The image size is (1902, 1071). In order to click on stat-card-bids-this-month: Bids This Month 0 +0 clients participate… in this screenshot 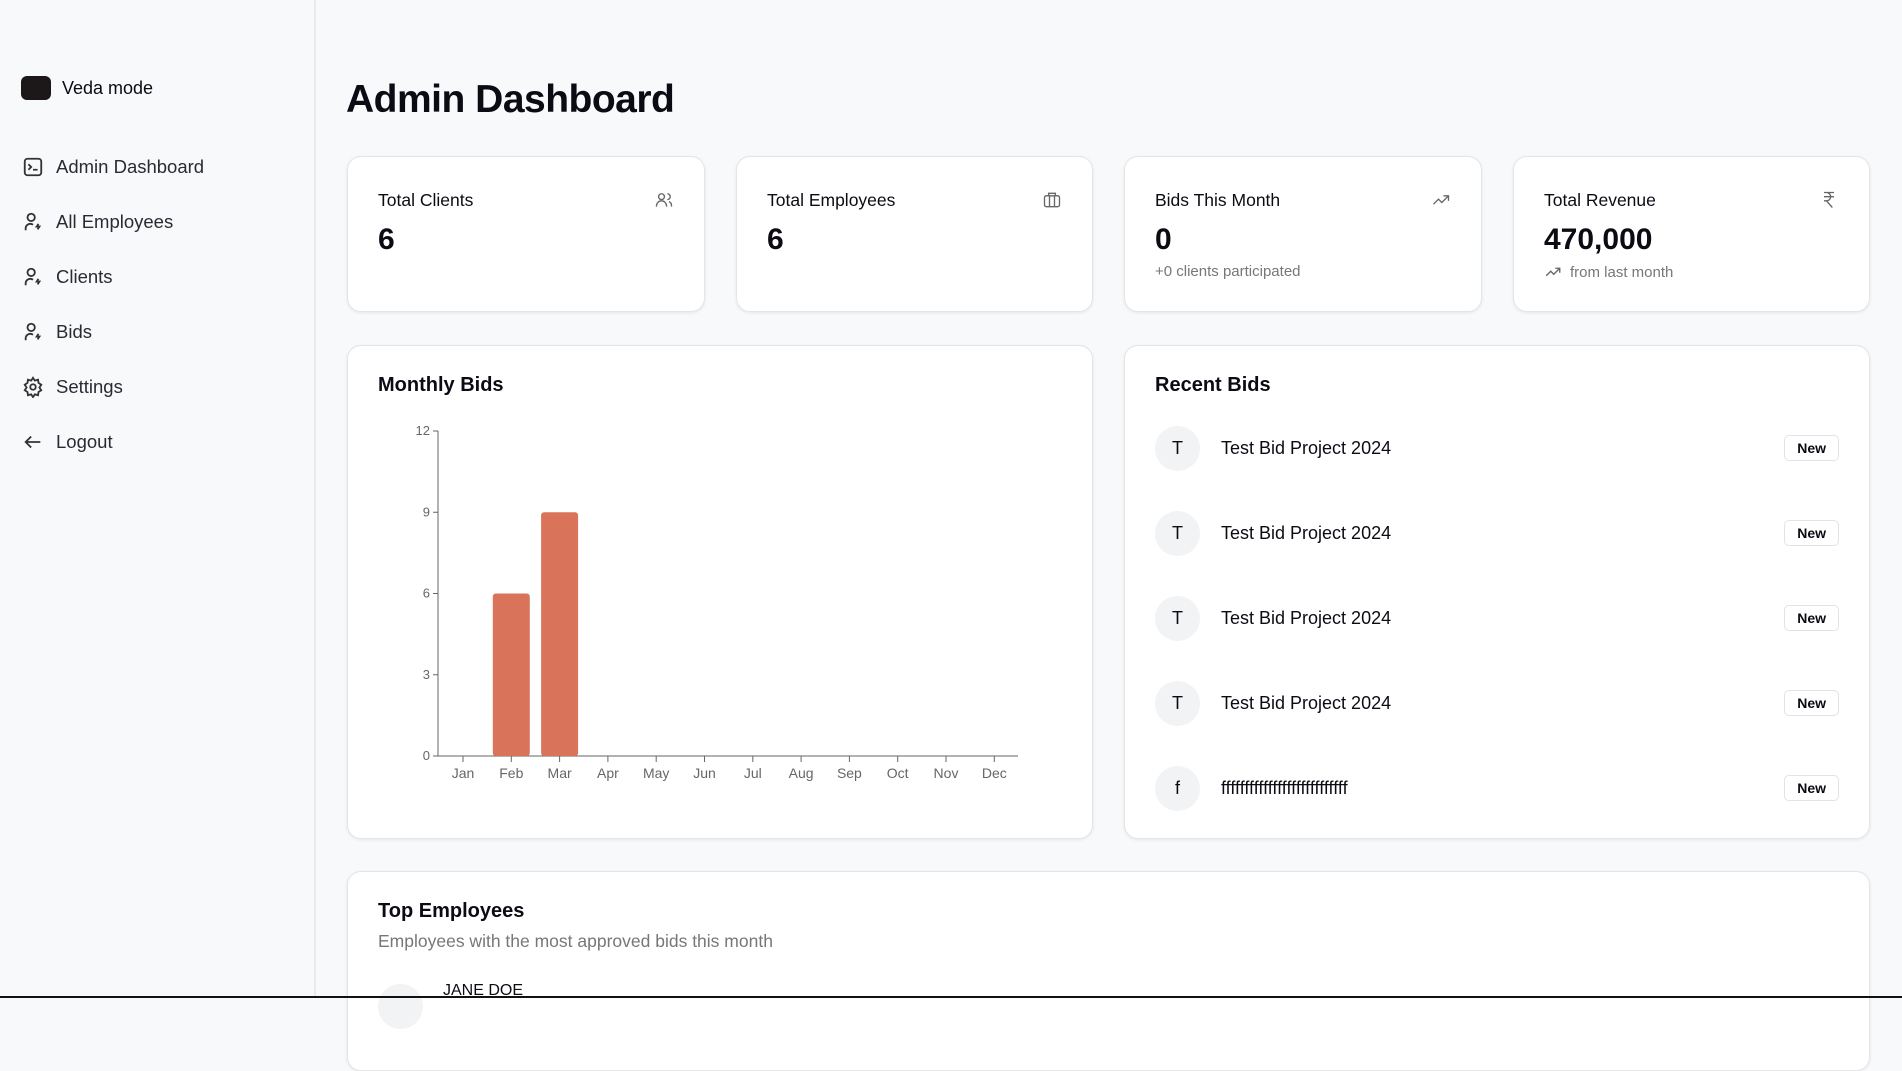, I will do `click(1303, 234)`.